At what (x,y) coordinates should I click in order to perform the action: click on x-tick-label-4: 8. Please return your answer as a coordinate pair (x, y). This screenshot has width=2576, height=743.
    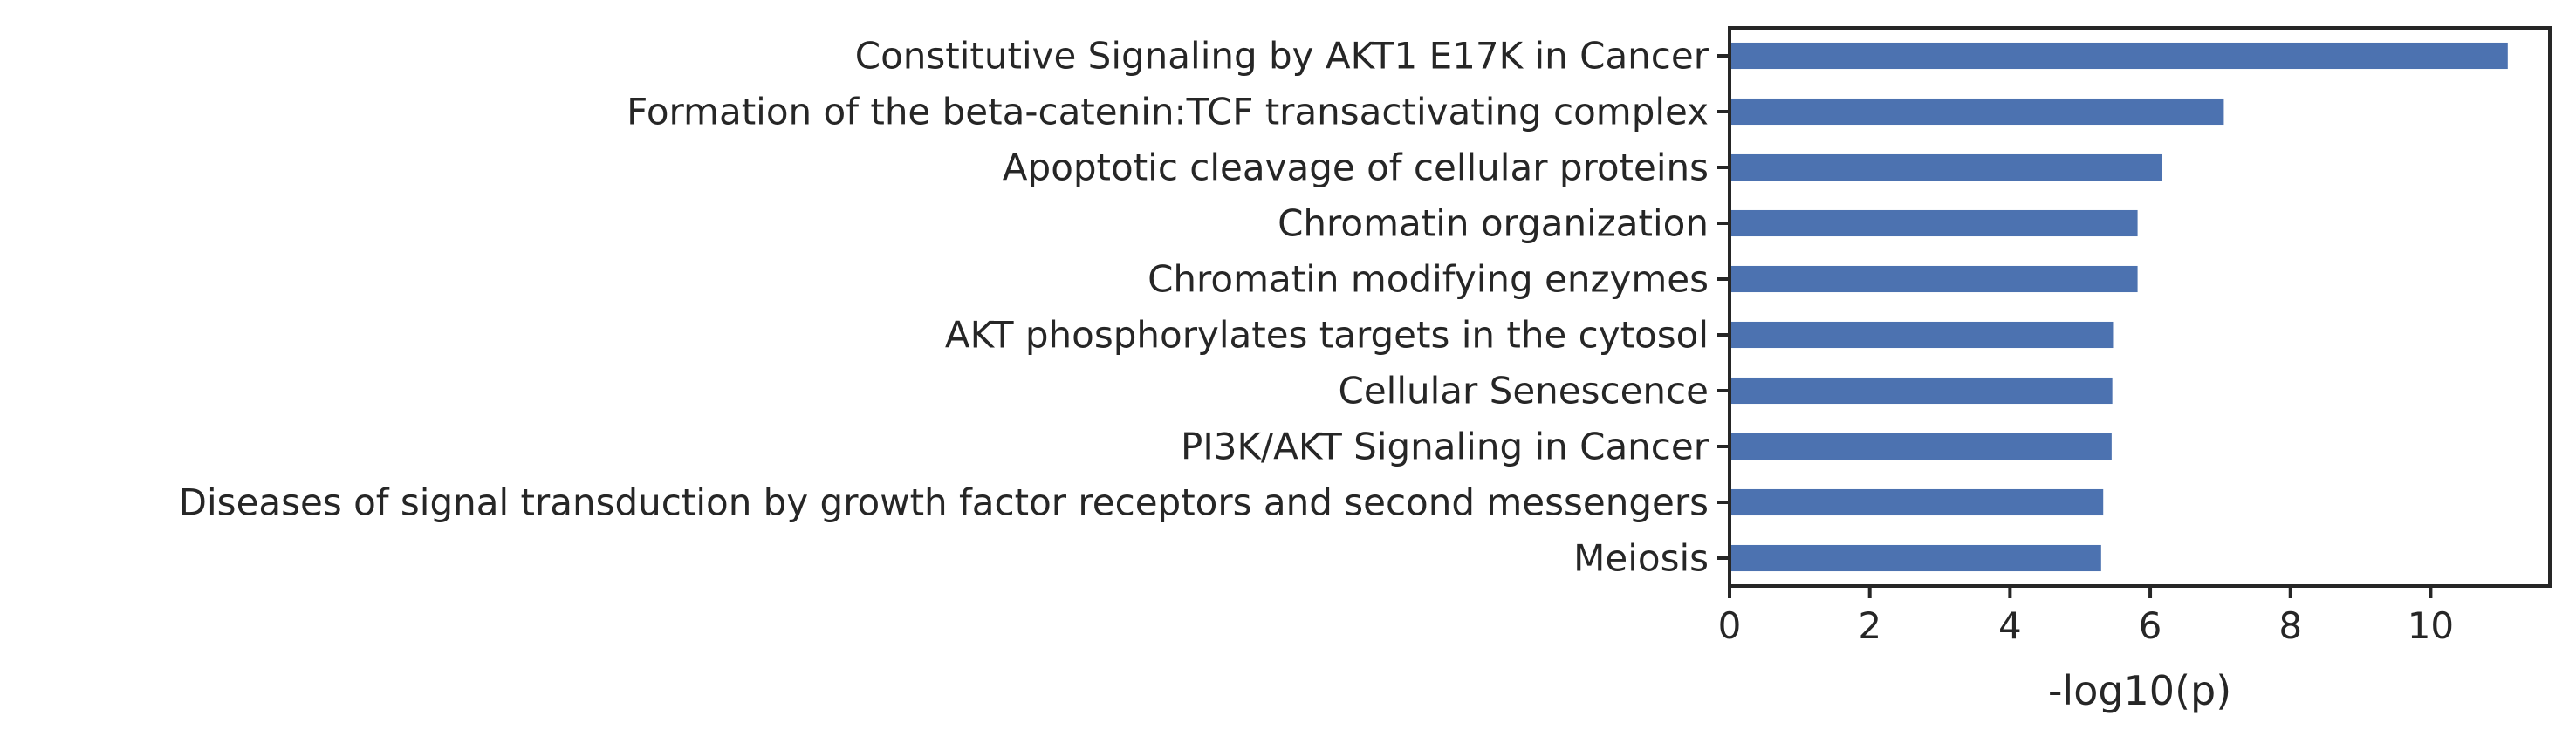
    Looking at the image, I should click on (2290, 625).